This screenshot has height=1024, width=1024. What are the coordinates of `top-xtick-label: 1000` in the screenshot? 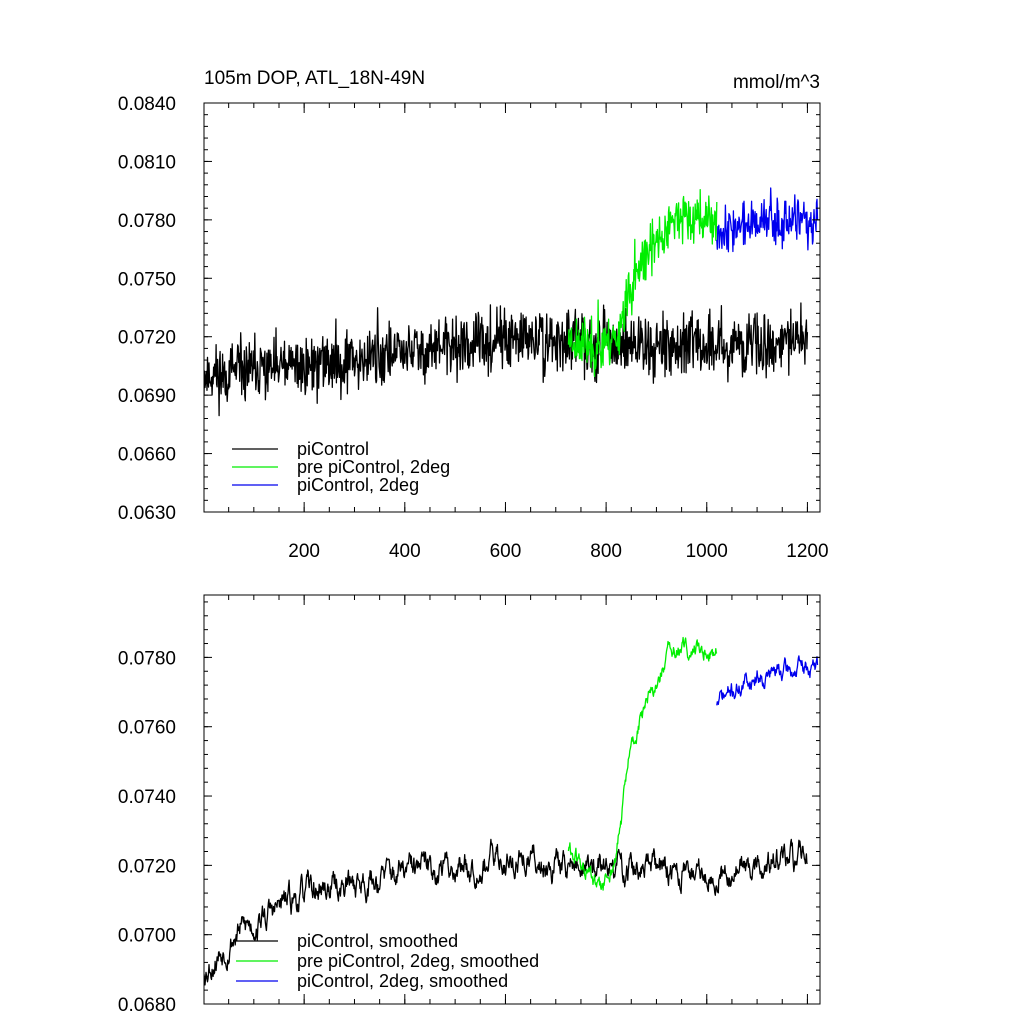 It's located at (707, 551).